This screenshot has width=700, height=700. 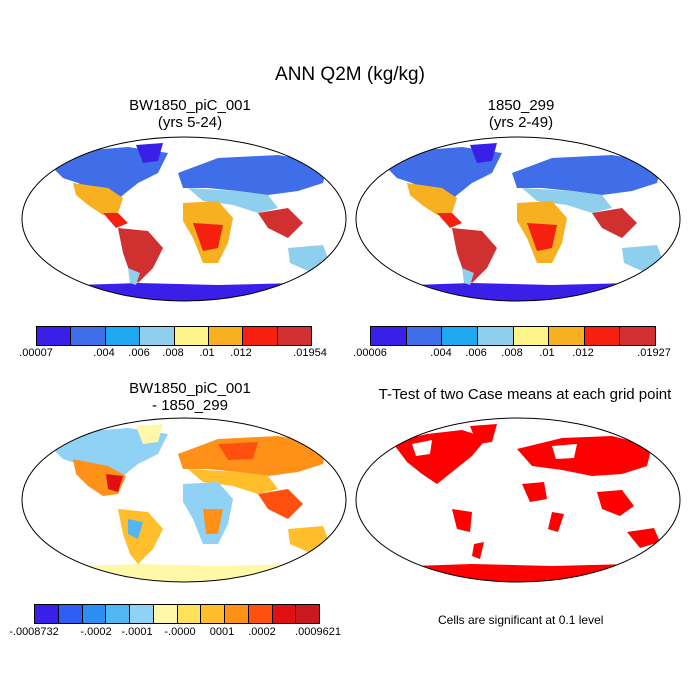 What do you see at coordinates (350, 74) in the screenshot?
I see `figure-title: ANN Q2M (kg/kg)` at bounding box center [350, 74].